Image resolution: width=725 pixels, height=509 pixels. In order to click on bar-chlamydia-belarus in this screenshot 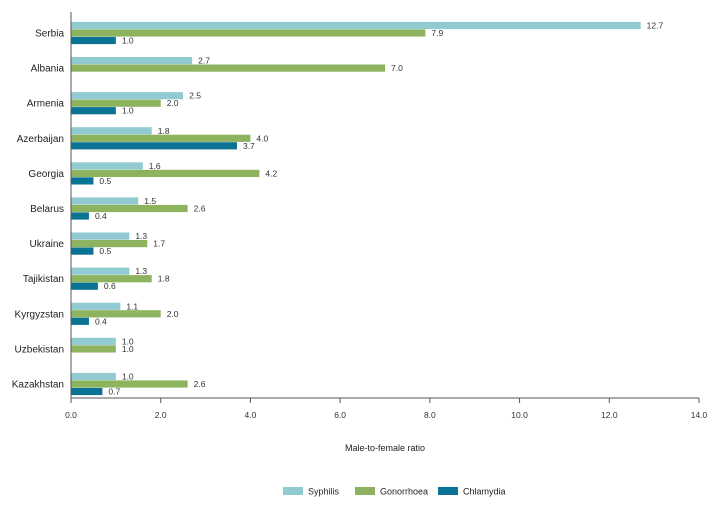, I will do `click(80, 216)`.